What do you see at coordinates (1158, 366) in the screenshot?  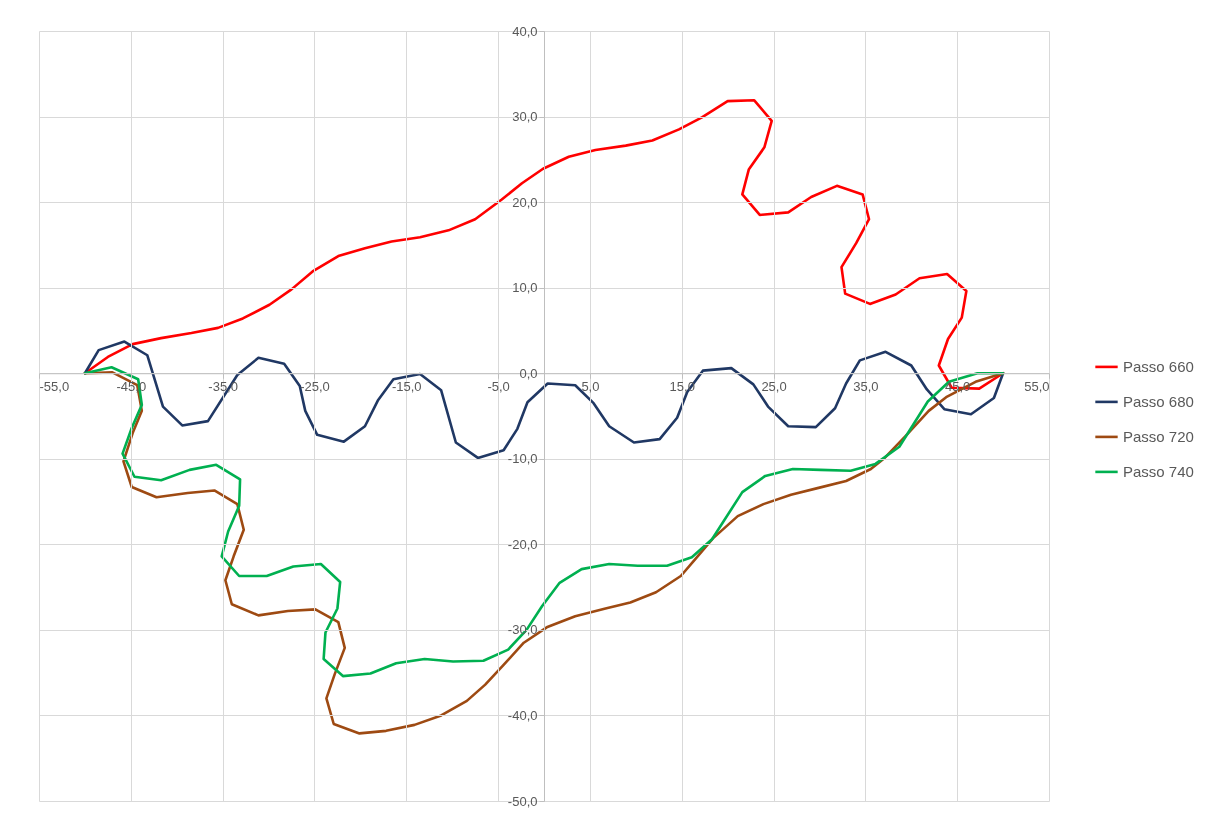 I see `legend-label: Passo 660` at bounding box center [1158, 366].